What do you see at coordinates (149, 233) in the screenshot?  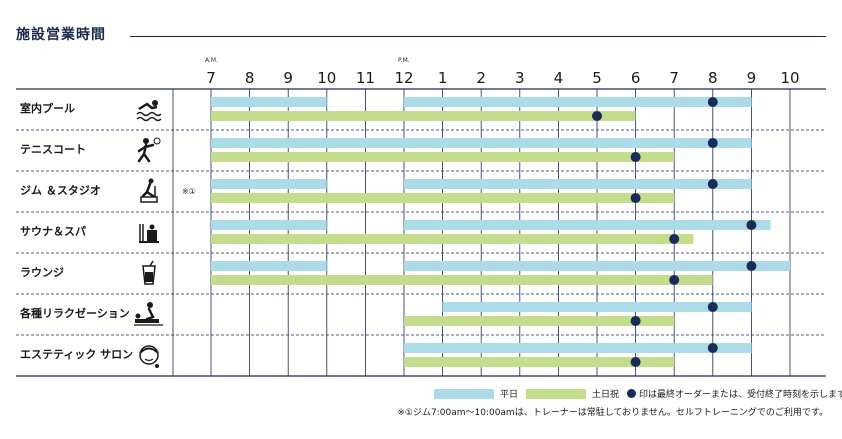 I see `sauna-icon` at bounding box center [149, 233].